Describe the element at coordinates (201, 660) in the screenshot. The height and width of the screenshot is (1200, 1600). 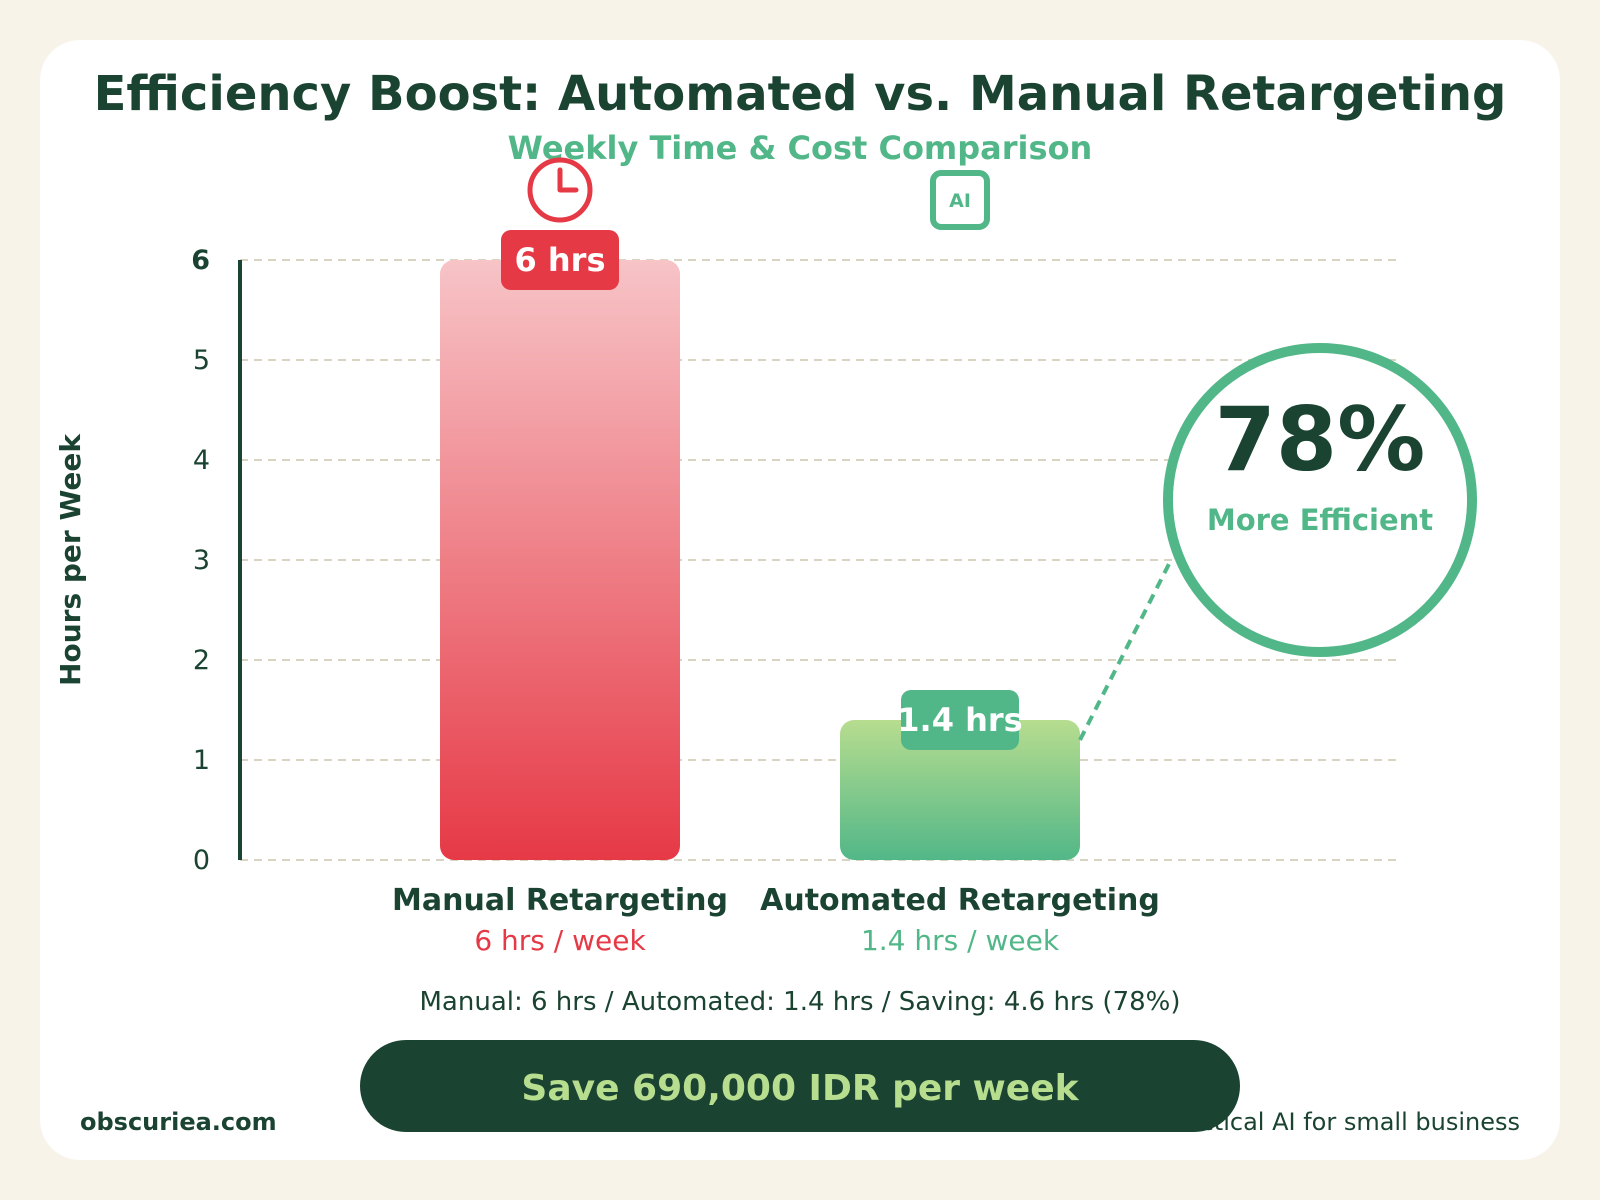
I see `y-tick-label: 2` at that location.